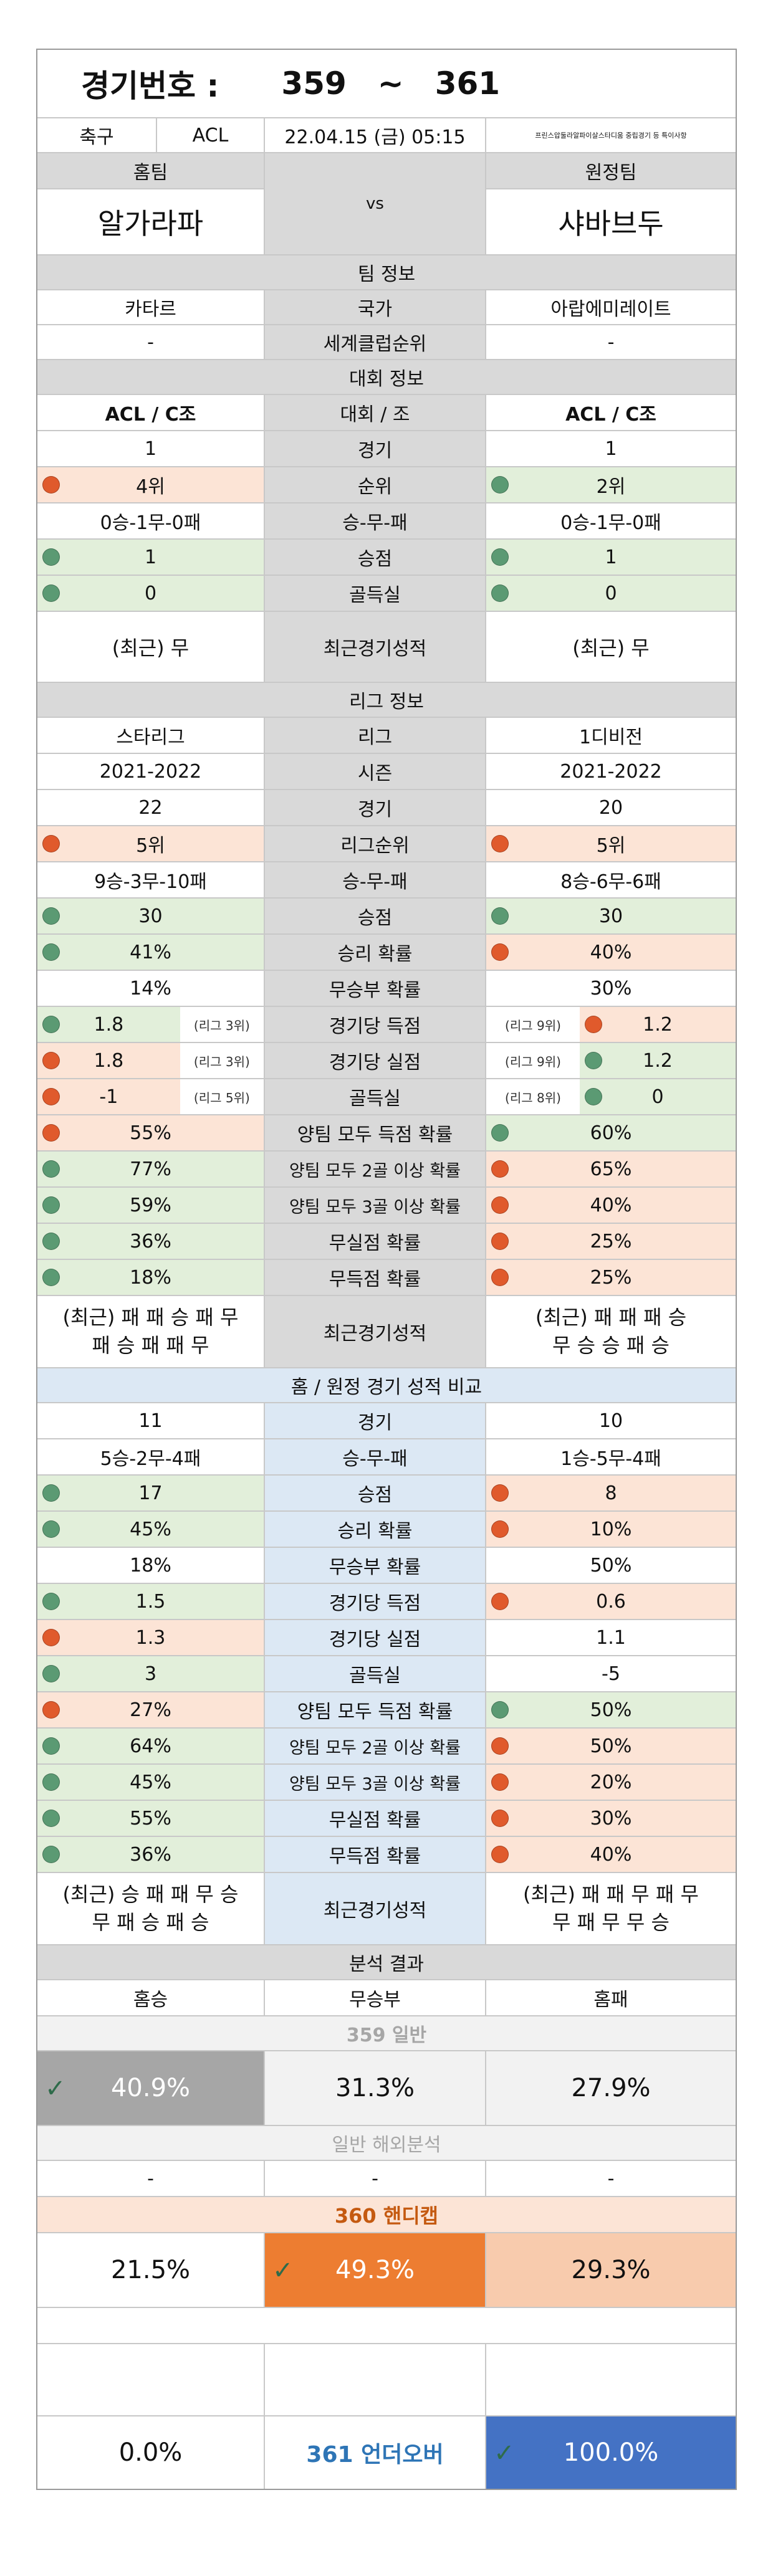 This screenshot has height=2576, width=773. I want to click on handicap-home-cell: 21.5%, so click(151, 2270).